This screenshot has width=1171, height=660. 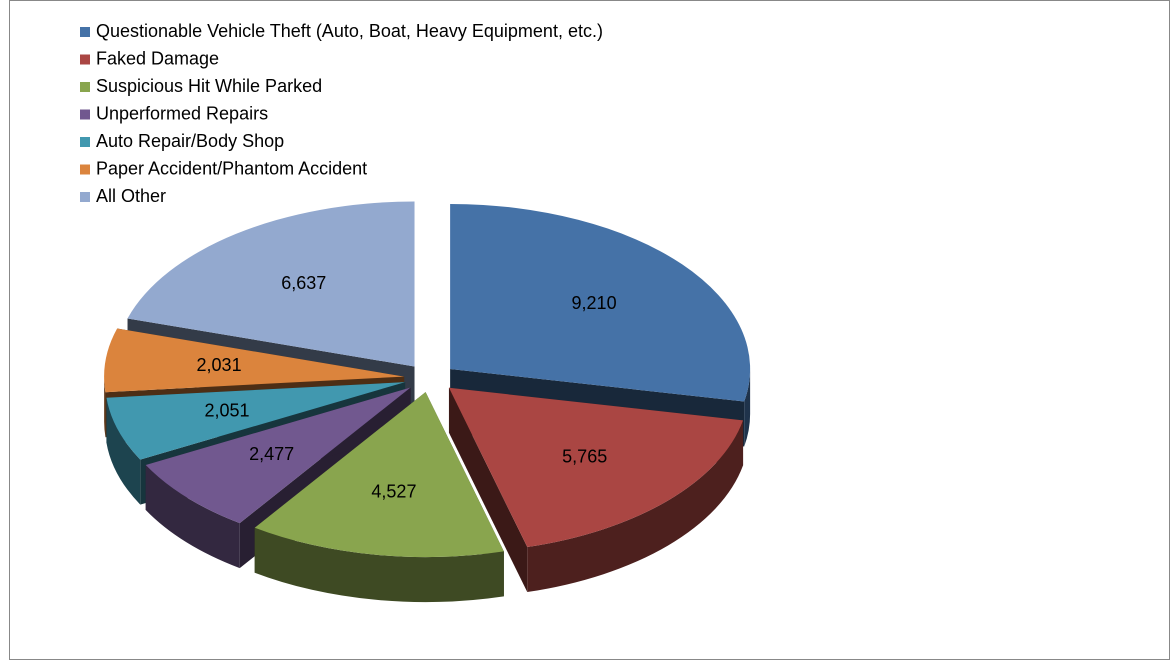 What do you see at coordinates (584, 456) in the screenshot?
I see `data-label: 5,765` at bounding box center [584, 456].